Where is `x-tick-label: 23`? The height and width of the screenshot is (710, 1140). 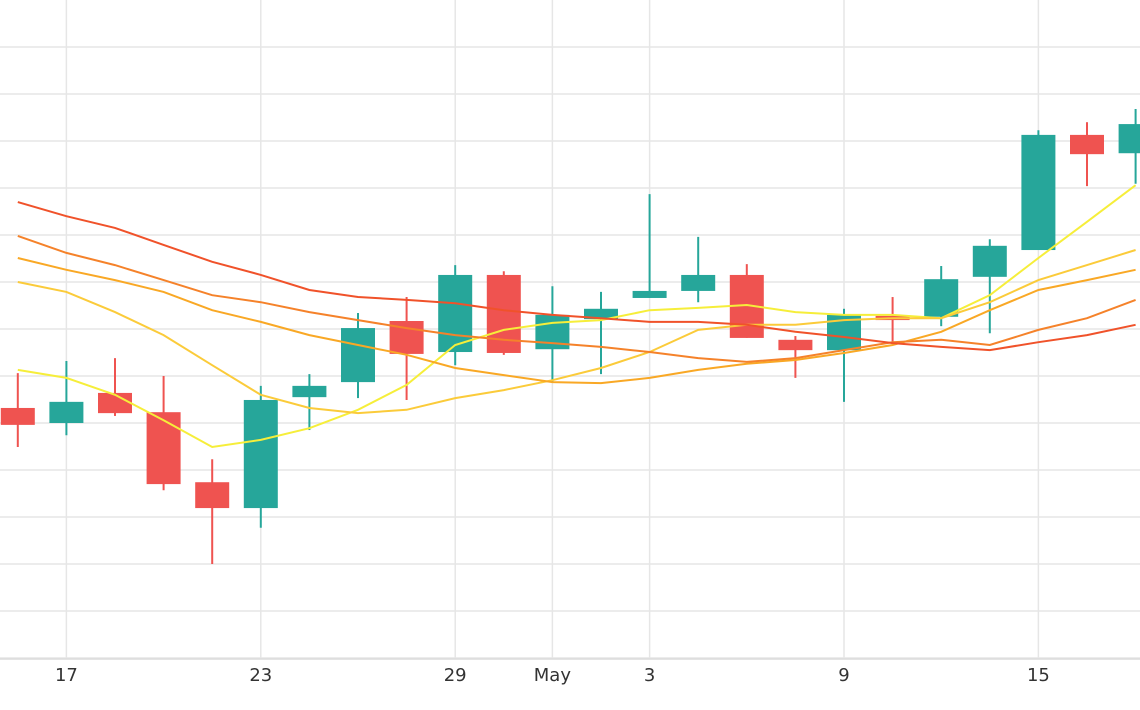 x-tick-label: 23 is located at coordinates (260, 675).